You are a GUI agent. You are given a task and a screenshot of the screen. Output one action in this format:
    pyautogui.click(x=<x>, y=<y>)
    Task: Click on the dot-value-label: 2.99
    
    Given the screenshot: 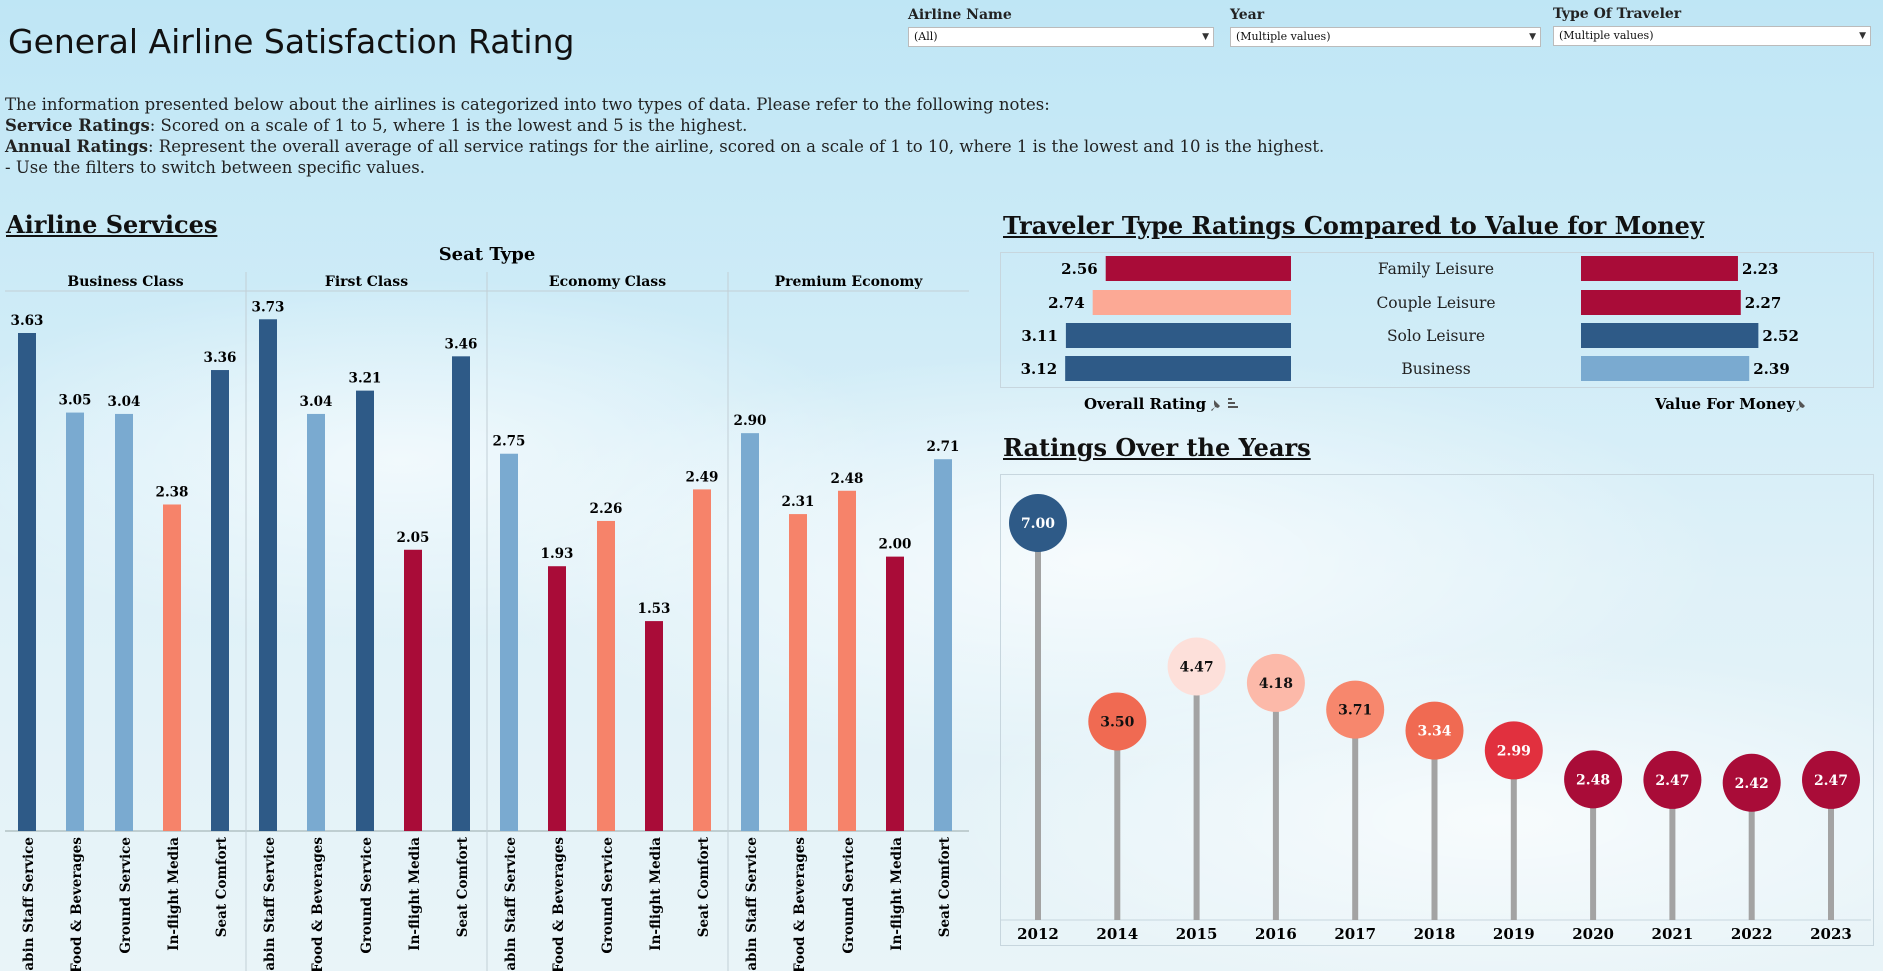 What is the action you would take?
    pyautogui.click(x=1514, y=751)
    